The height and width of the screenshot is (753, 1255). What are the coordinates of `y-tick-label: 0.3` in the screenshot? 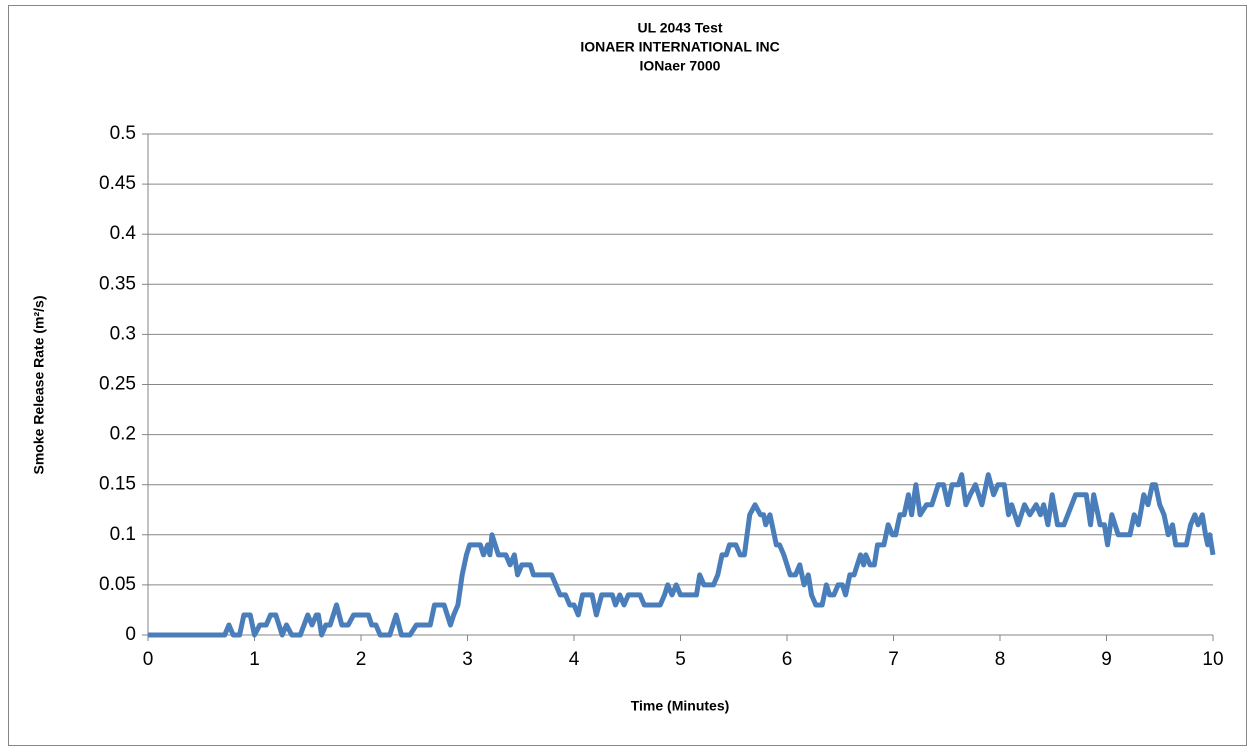 It's located at (123, 333).